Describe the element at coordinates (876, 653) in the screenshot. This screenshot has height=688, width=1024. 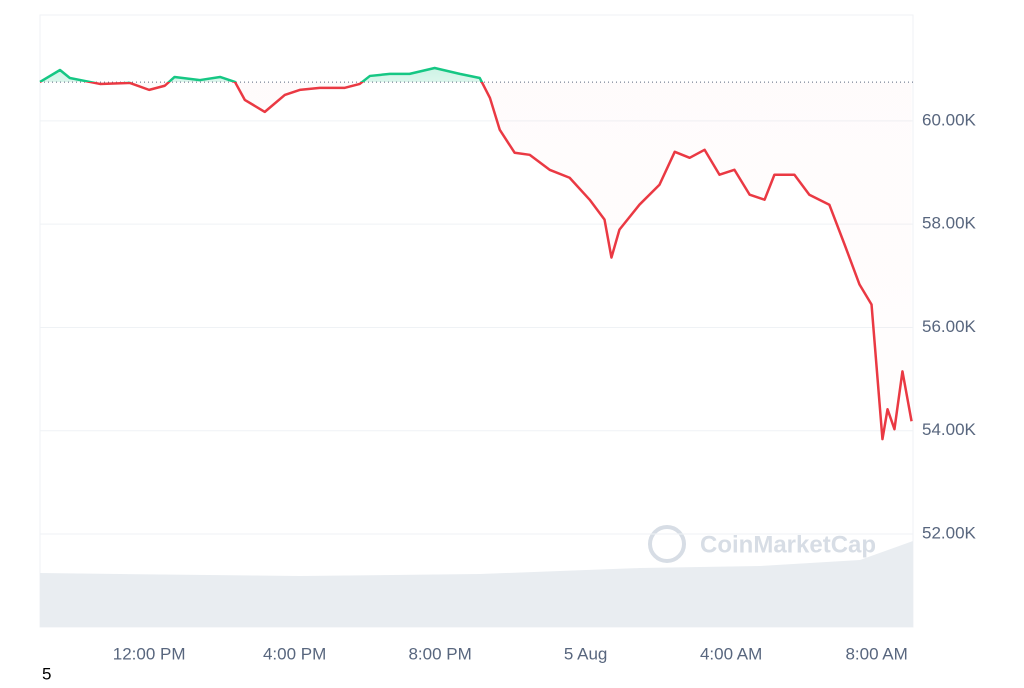
I see `x-tick-label: 8:00 AM` at that location.